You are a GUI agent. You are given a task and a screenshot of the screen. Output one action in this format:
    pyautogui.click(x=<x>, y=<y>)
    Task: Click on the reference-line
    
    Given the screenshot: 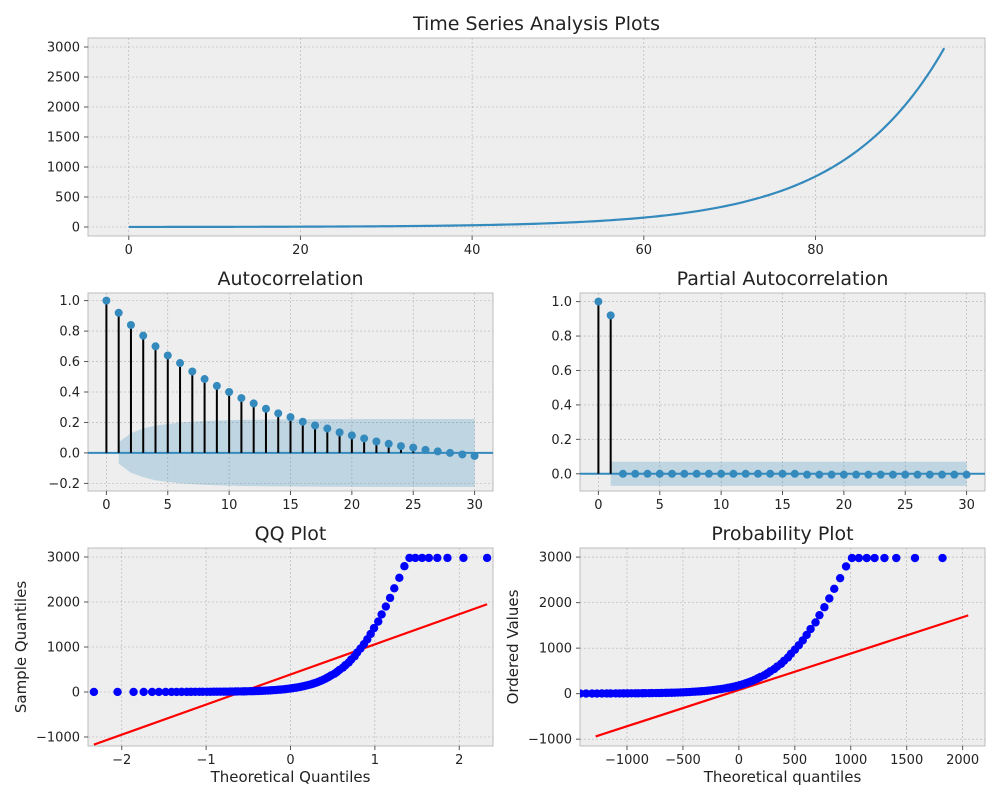 What is the action you would take?
    pyautogui.click(x=290, y=674)
    